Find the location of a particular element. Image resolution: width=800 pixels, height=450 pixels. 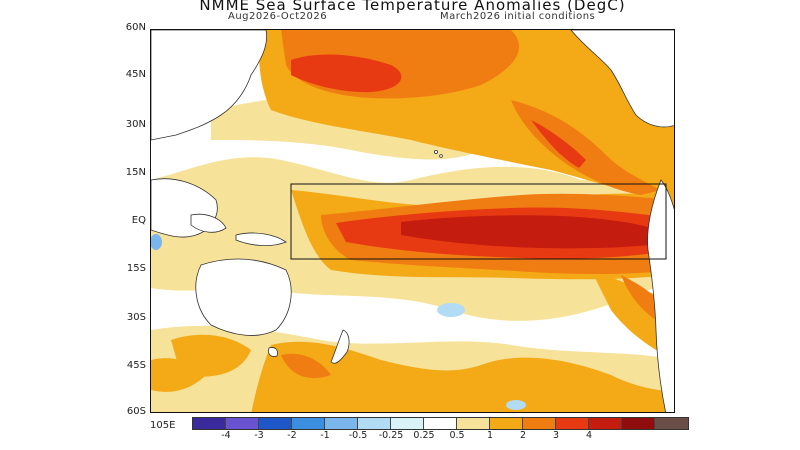

colorbar-tick-label: -0.5 is located at coordinates (358, 435).